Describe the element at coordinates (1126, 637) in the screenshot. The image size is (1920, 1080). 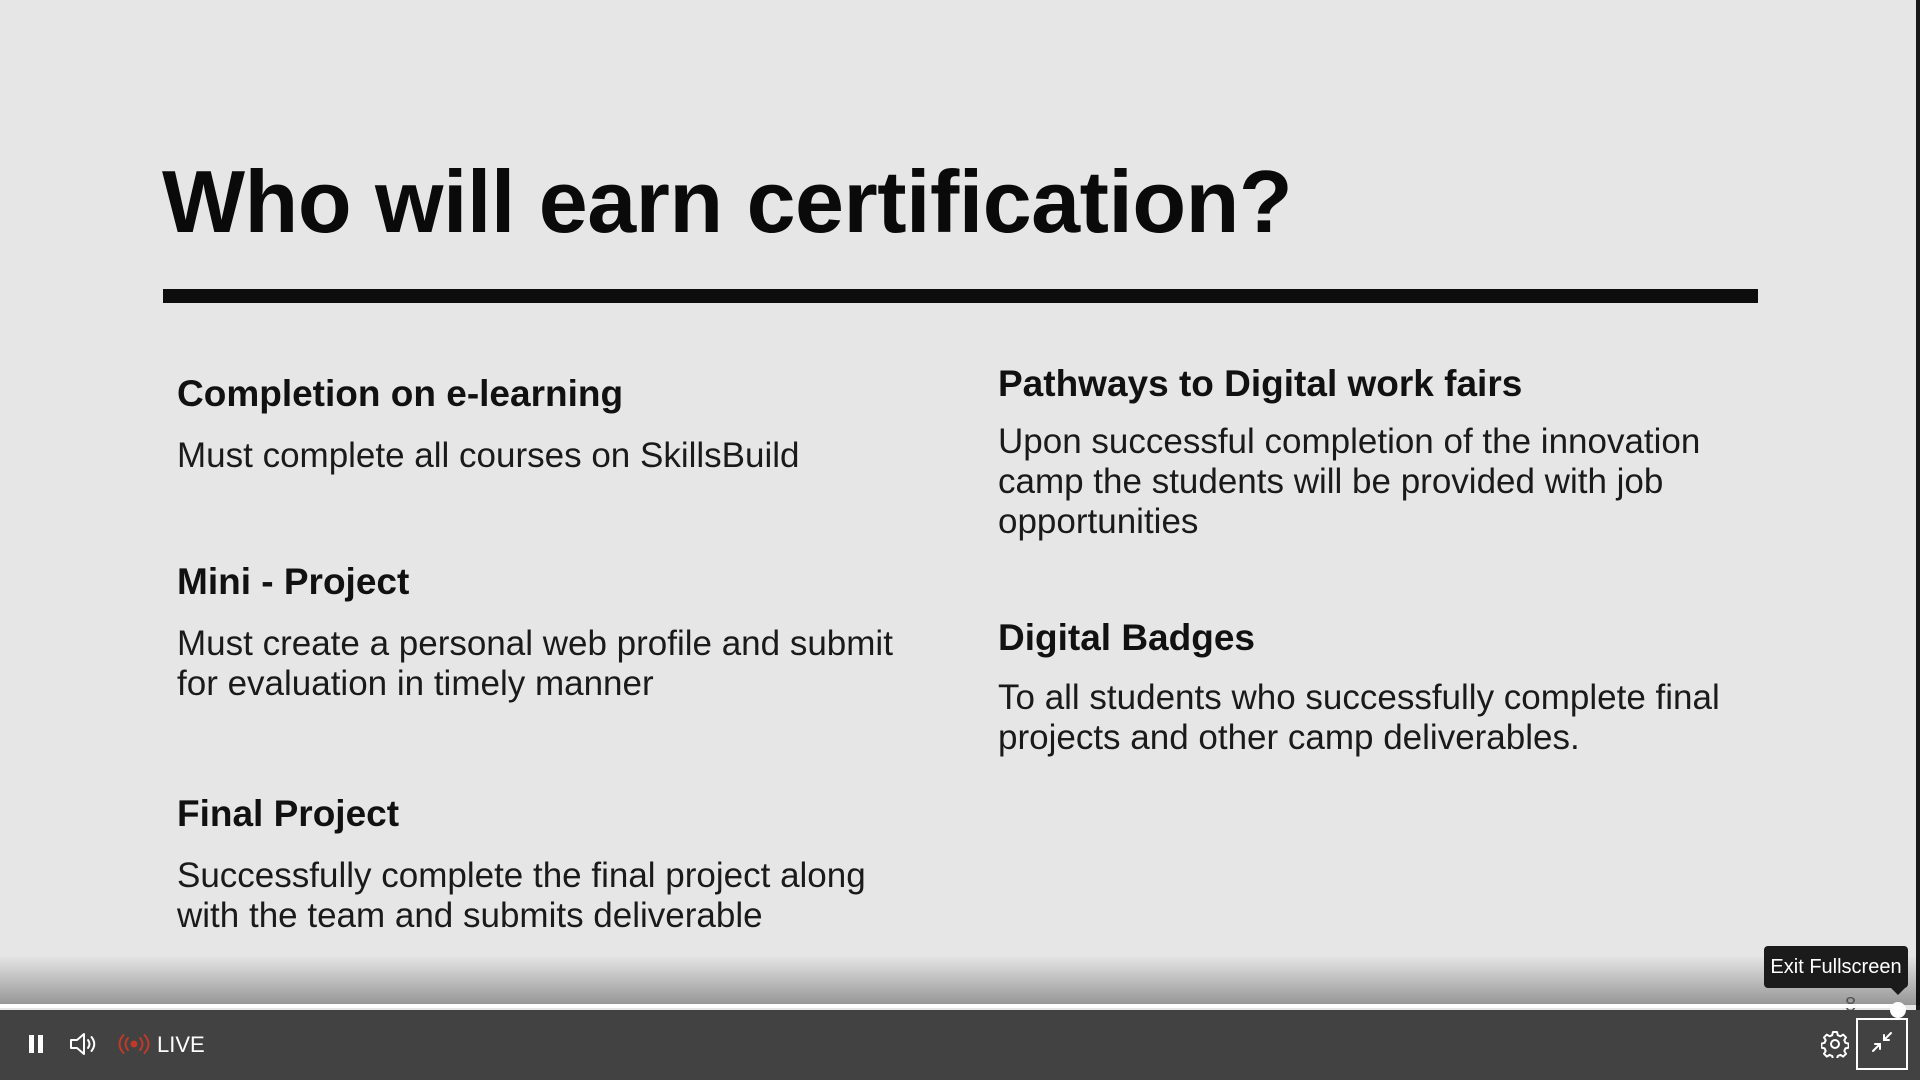
I see `section-heading: Digital Badges` at that location.